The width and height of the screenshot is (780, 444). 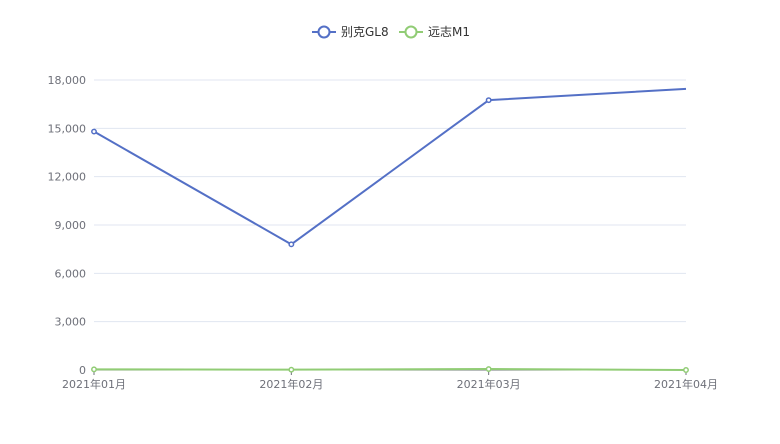 What do you see at coordinates (94, 384) in the screenshot?
I see `x-tick-label: 2021年01月` at bounding box center [94, 384].